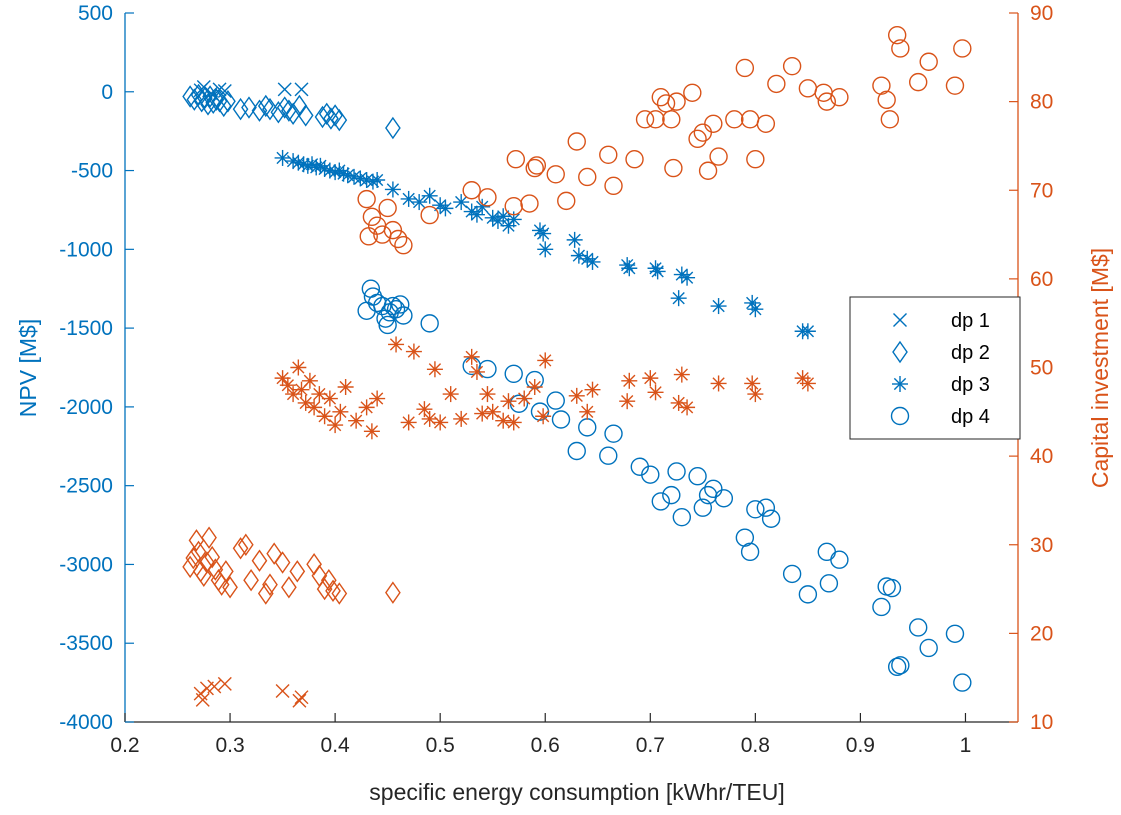  I want to click on legend-marker-circle, so click(900, 416).